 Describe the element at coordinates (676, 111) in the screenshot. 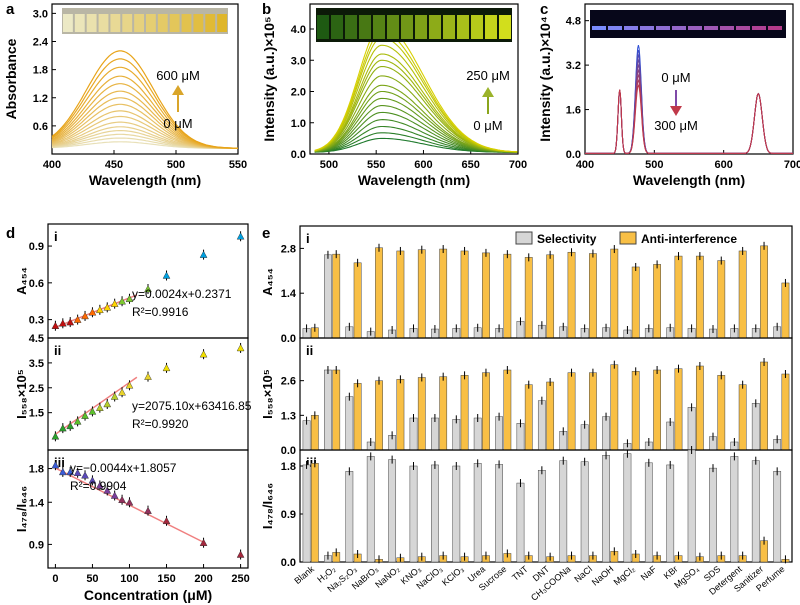

I see `arrow-head` at that location.